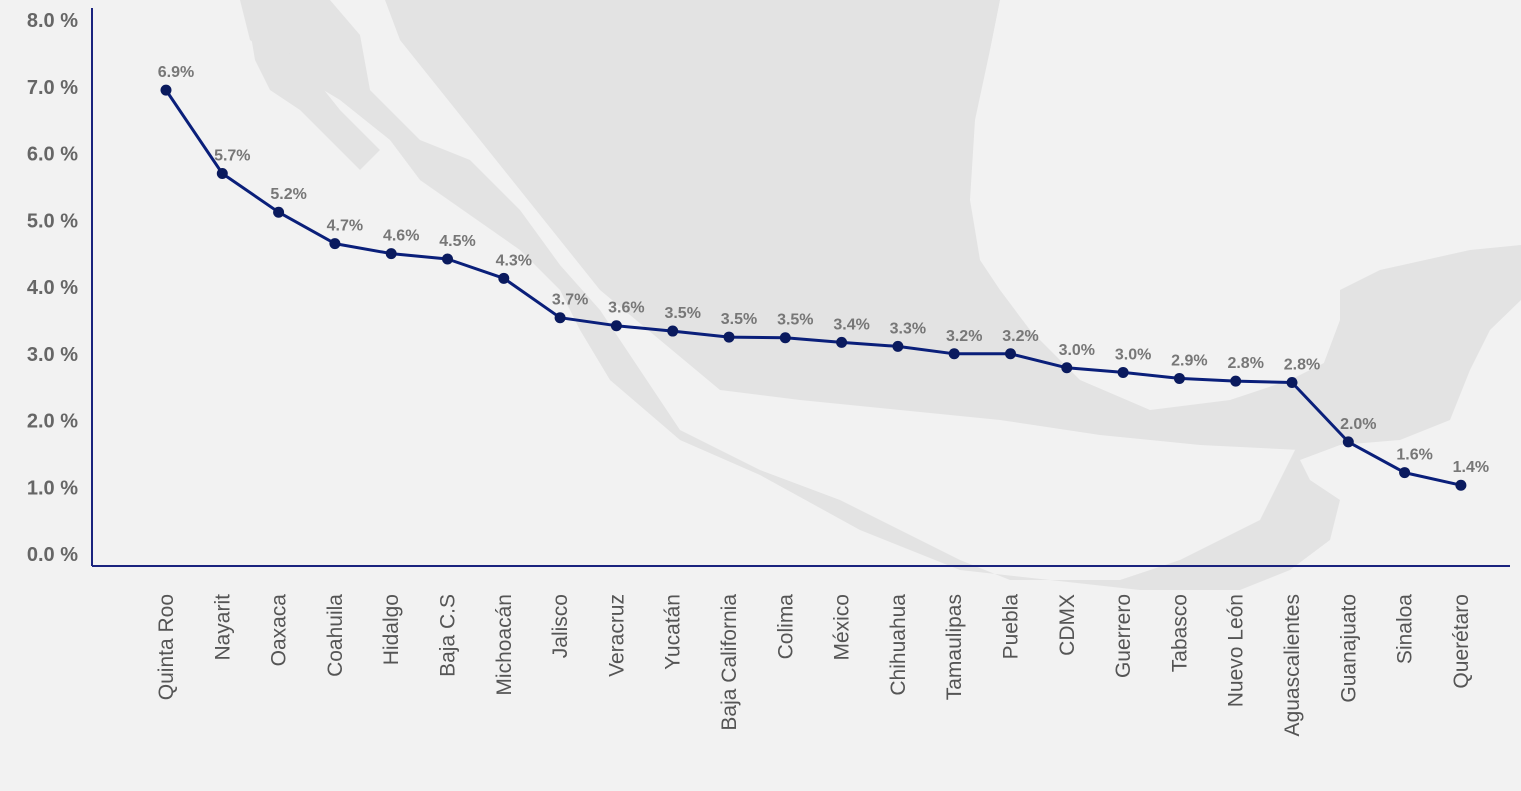 This screenshot has width=1521, height=791. I want to click on x-tick-label: Guanajuato, so click(1348, 648).